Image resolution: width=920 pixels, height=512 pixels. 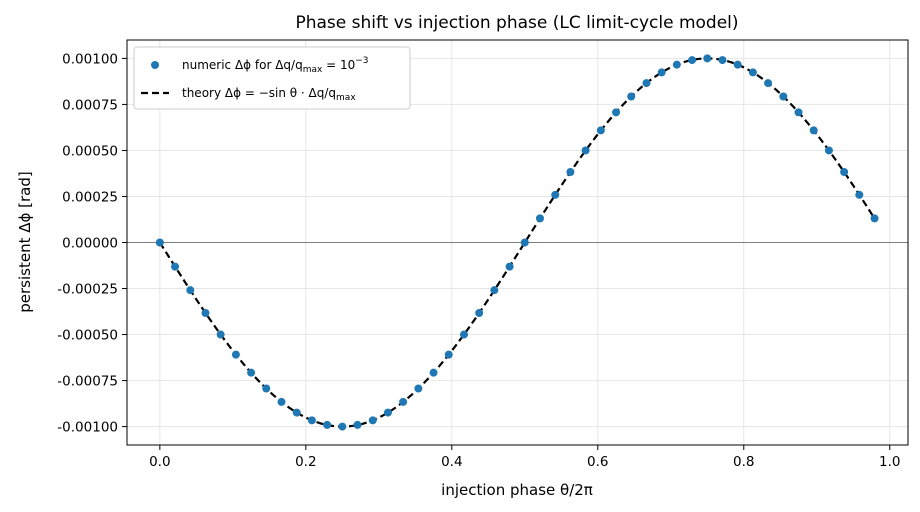 What do you see at coordinates (159, 462) in the screenshot?
I see `x-tick-label: 0.0` at bounding box center [159, 462].